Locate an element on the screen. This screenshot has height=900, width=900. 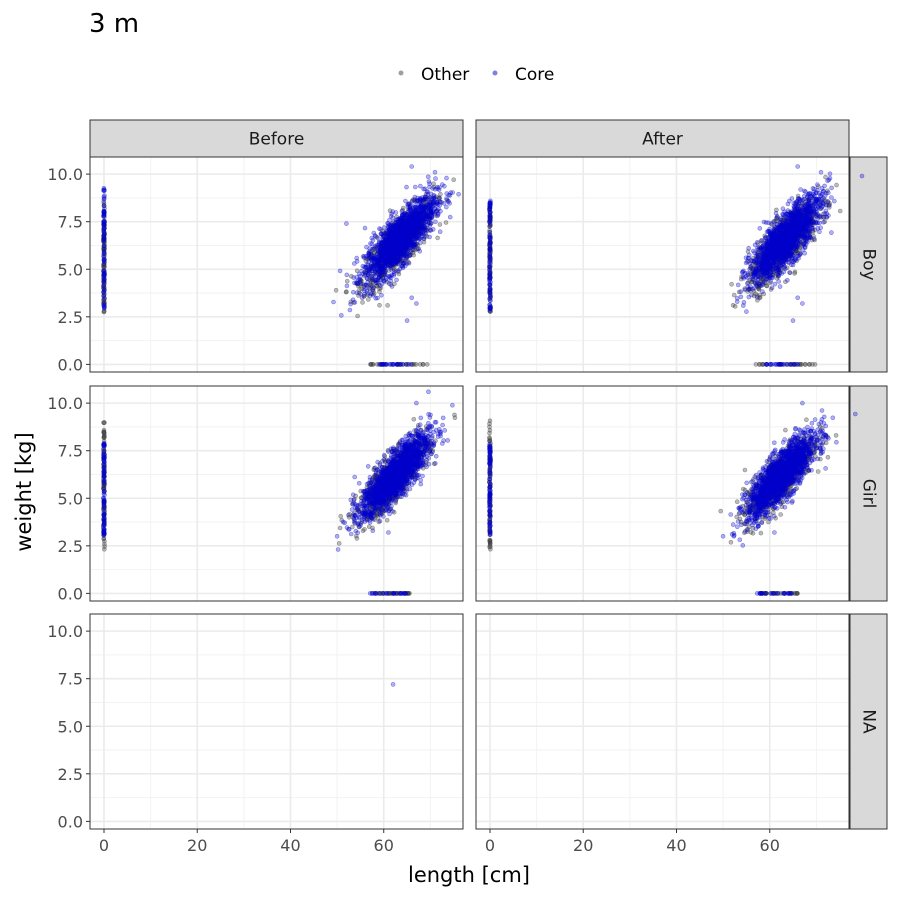
facet-strip-na: NA is located at coordinates (868, 721).